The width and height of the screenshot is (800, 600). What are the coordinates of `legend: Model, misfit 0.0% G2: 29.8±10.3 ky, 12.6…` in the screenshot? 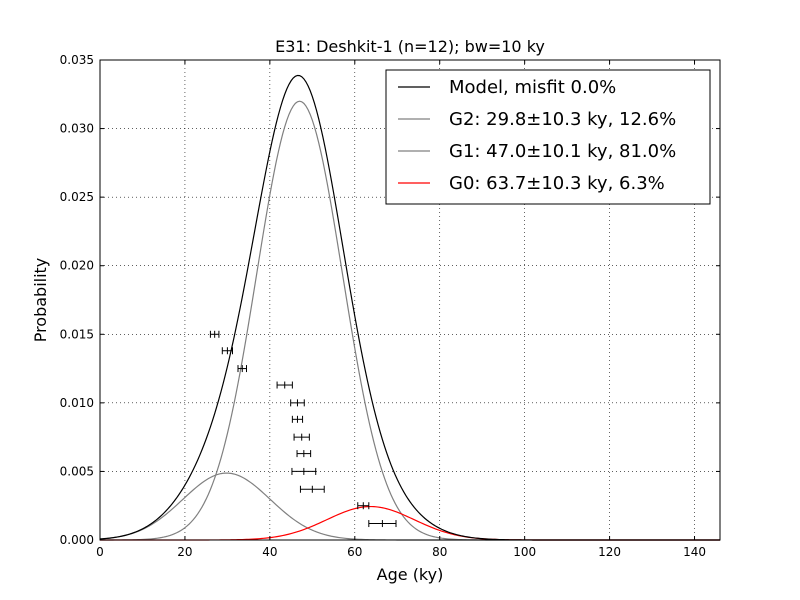 It's located at (548, 137).